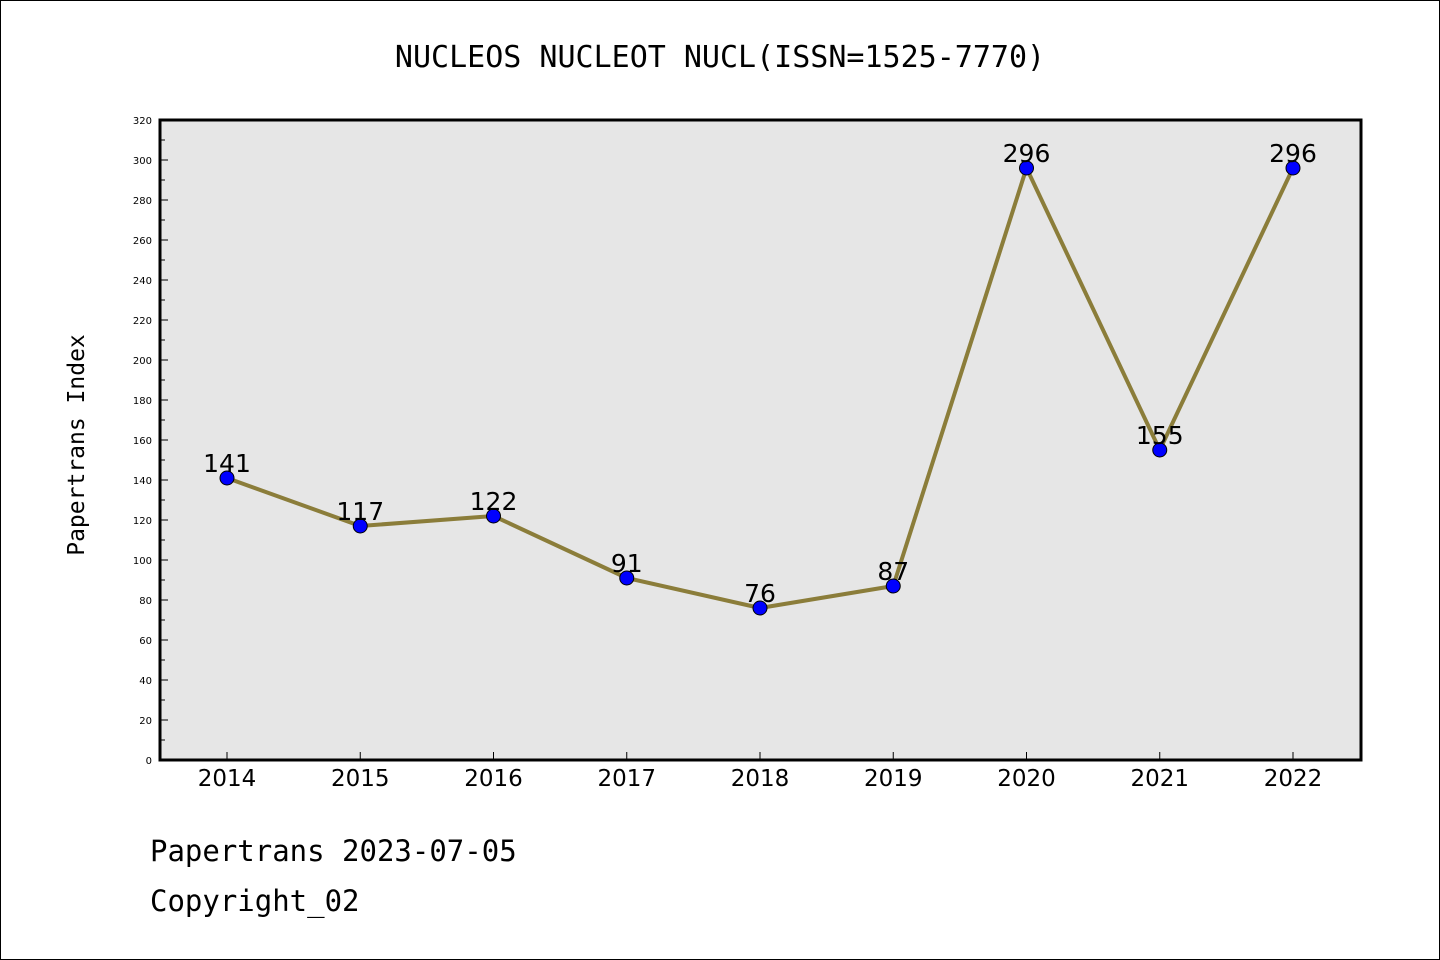 The width and height of the screenshot is (1440, 960). Describe the element at coordinates (145, 681) in the screenshot. I see `y-tick-label: 40` at that location.